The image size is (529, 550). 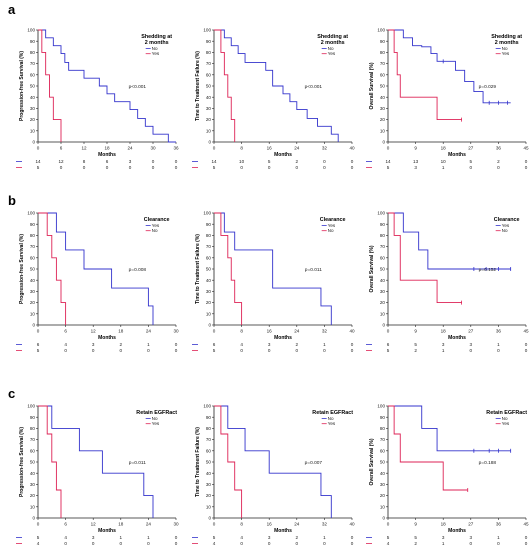 I want to click on x-tick-label: 45, so click(x=526, y=524).